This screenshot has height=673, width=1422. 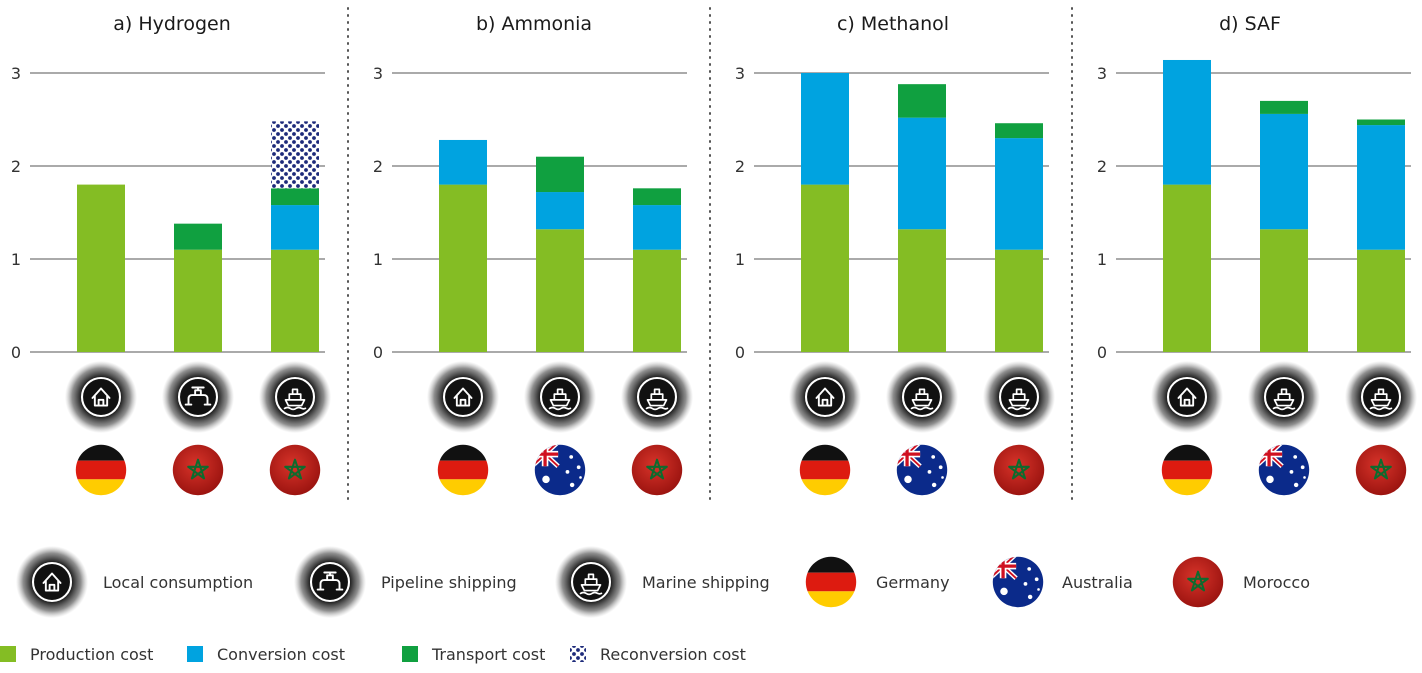 What do you see at coordinates (91, 654) in the screenshot?
I see `legend-label: Production cost` at bounding box center [91, 654].